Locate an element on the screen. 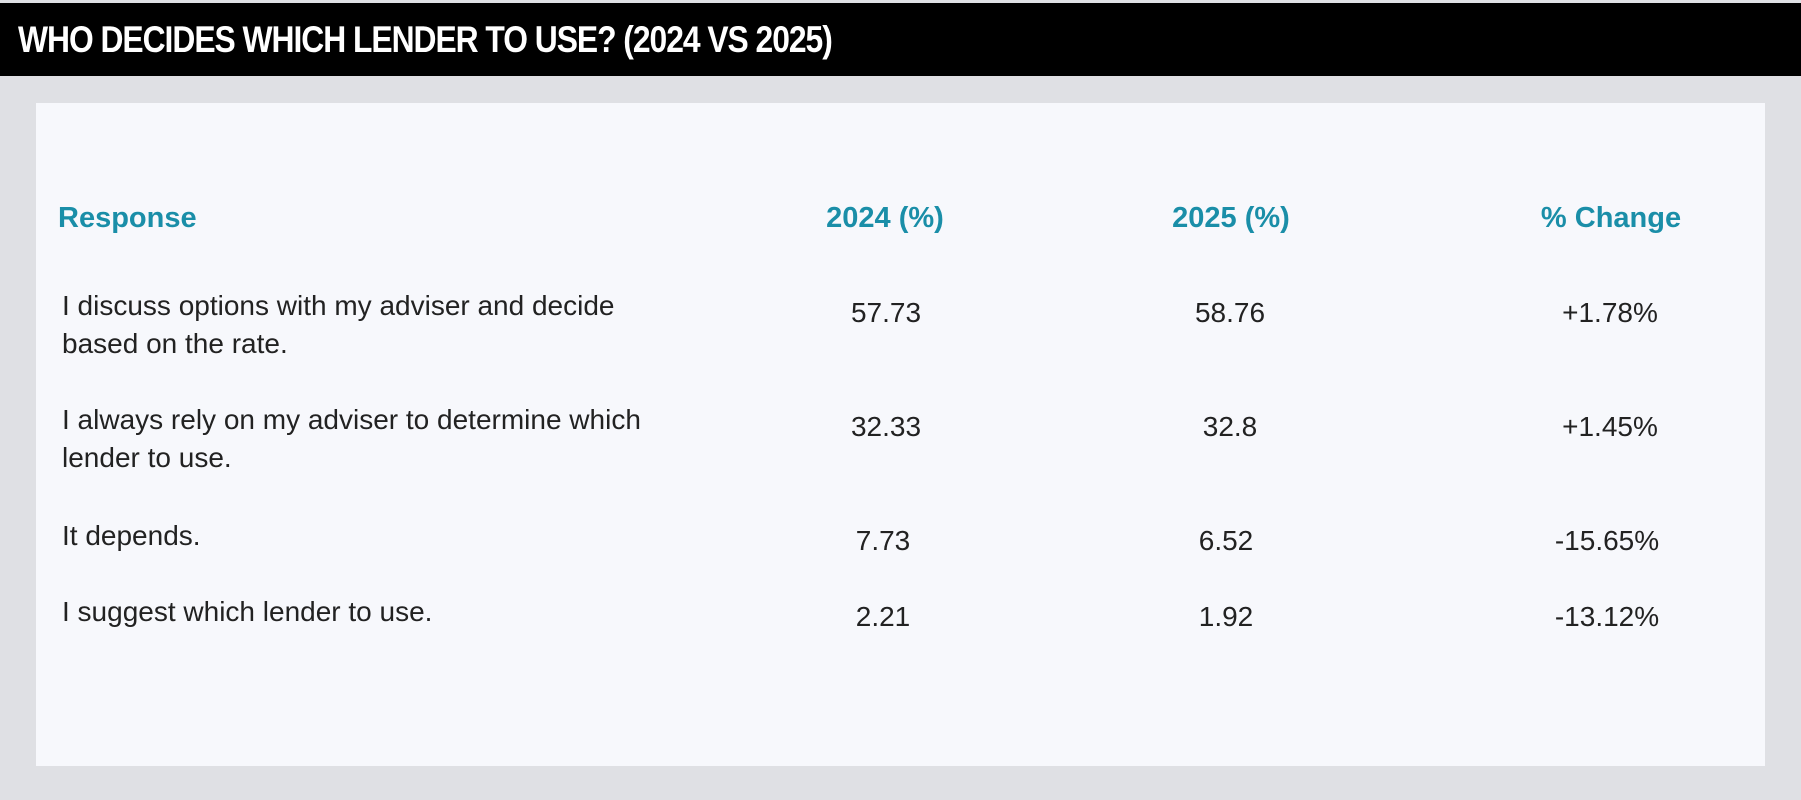 Image resolution: width=1801 pixels, height=800 pixels. row-value-2024: 32.33 is located at coordinates (886, 426).